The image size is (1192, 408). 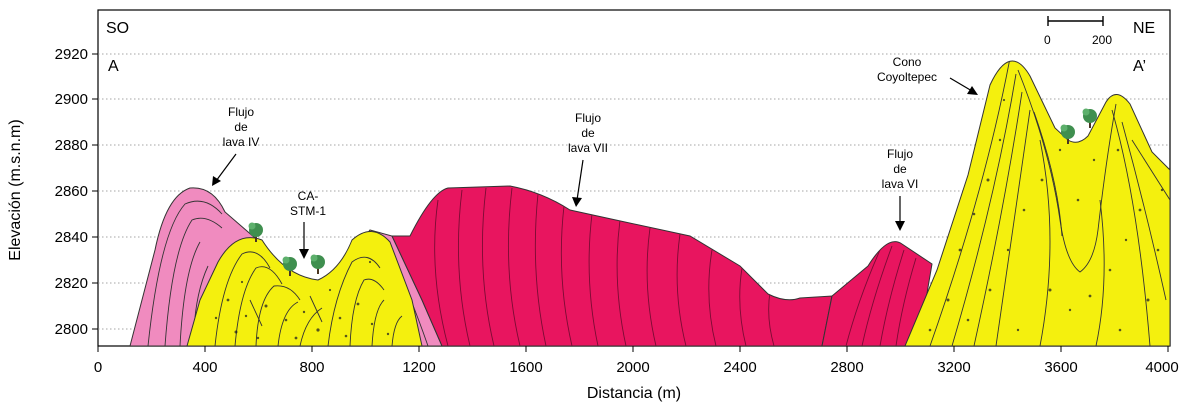 What do you see at coordinates (588, 159) in the screenshot?
I see `annotation-lava-vii: Flujo de lava VII` at bounding box center [588, 159].